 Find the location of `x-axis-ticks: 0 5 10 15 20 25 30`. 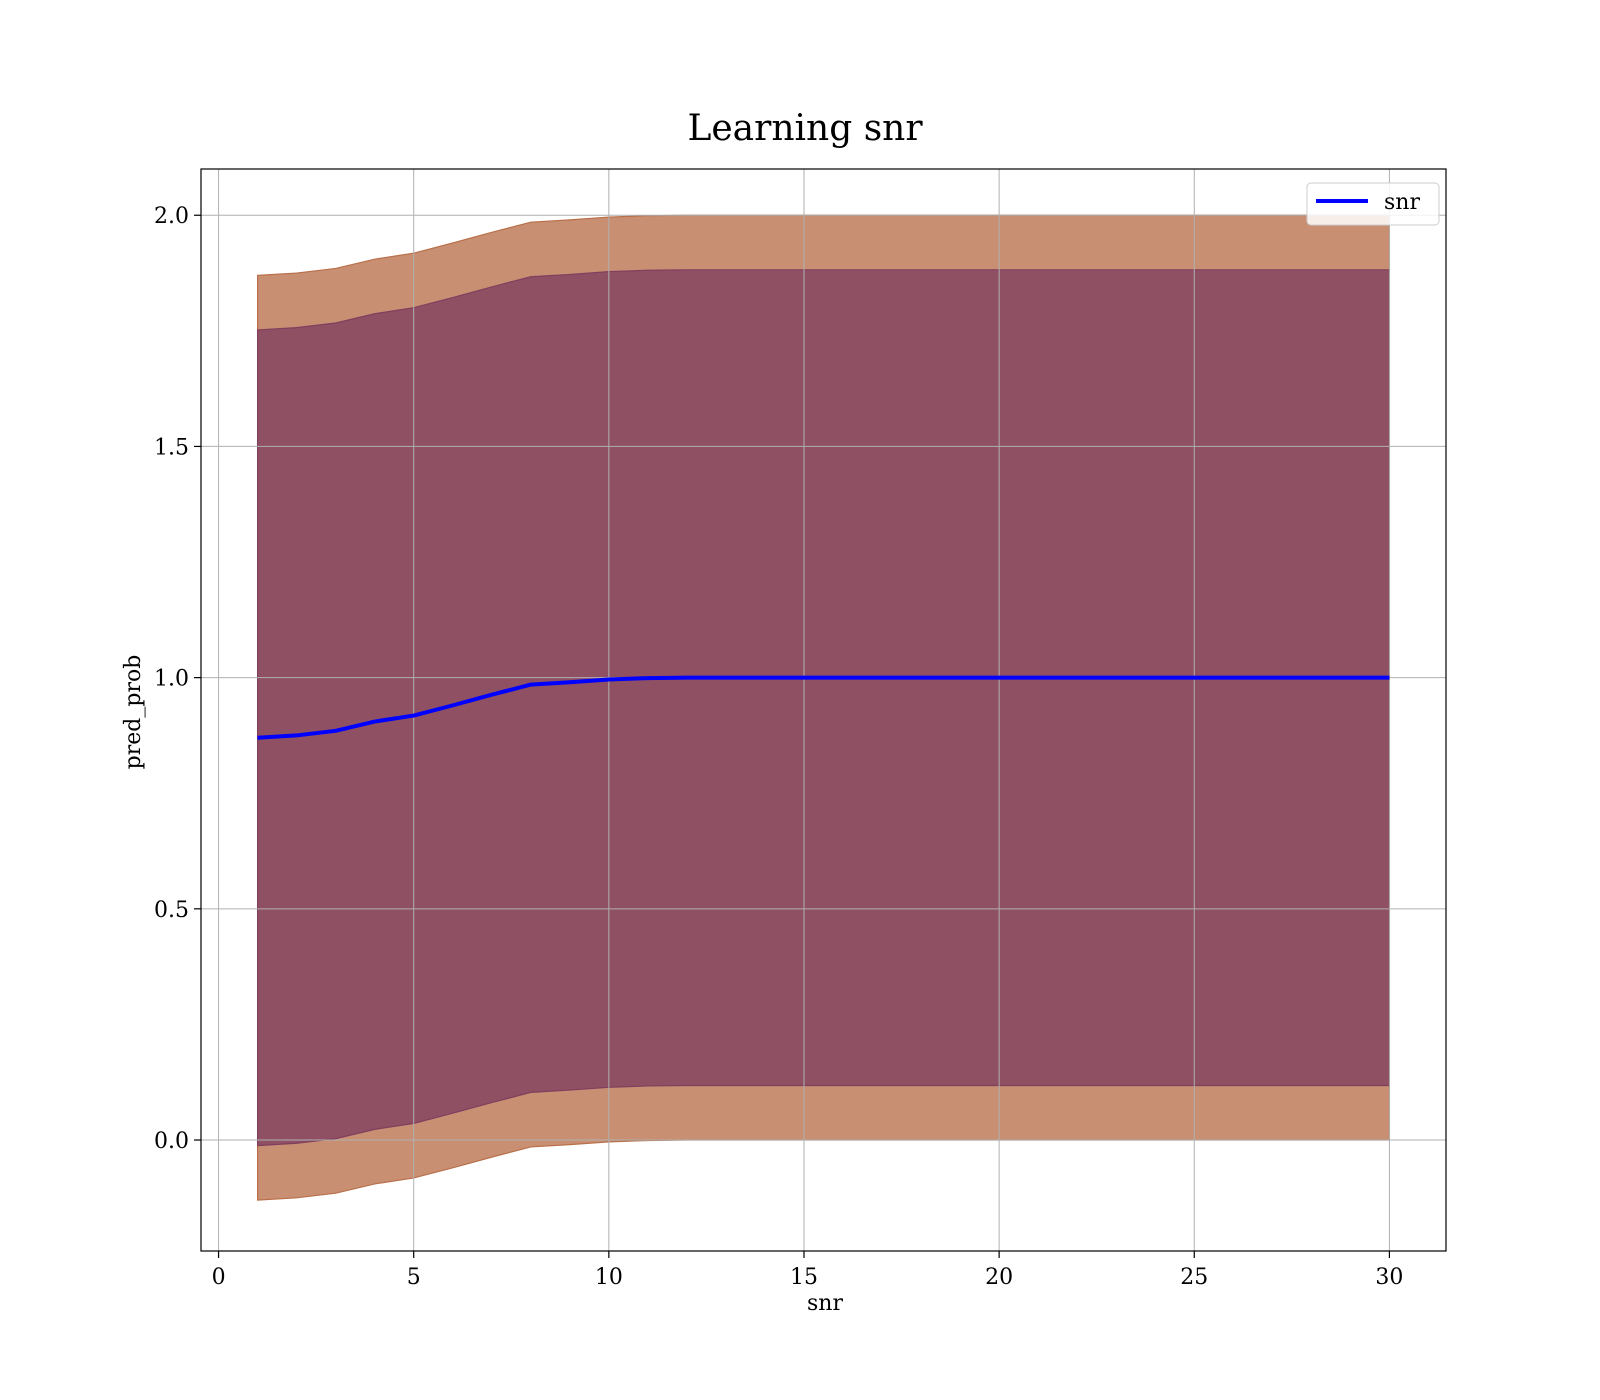

x-axis-ticks: 0 5 10 15 20 25 30 is located at coordinates (807, 1270).